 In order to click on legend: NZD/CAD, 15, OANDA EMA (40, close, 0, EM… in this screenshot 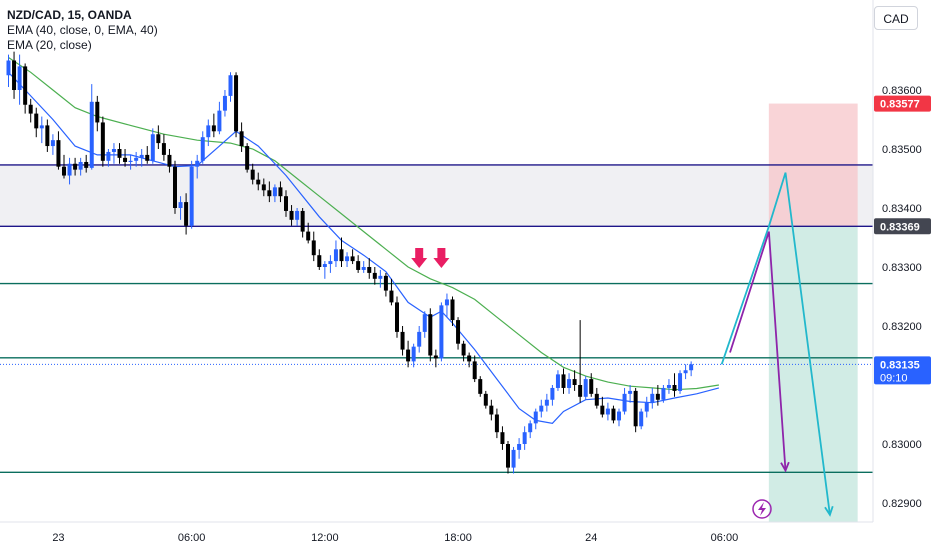, I will do `click(82, 30)`.